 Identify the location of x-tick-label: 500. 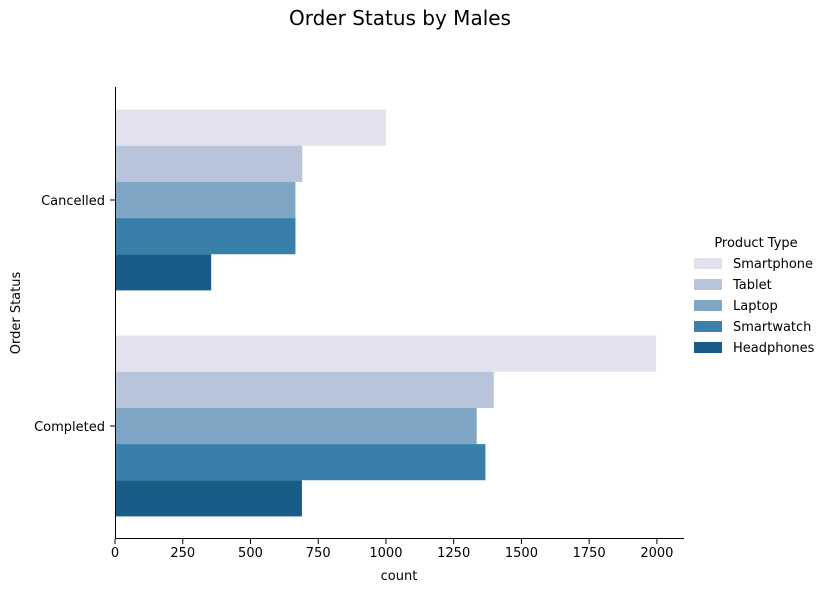
(250, 553).